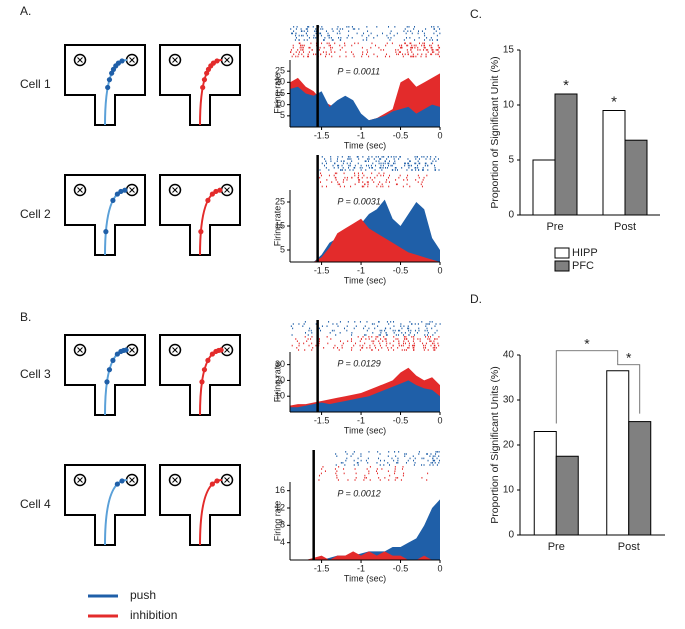 Image resolution: width=685 pixels, height=629 pixels. I want to click on x-tick-label: Pre, so click(556, 547).